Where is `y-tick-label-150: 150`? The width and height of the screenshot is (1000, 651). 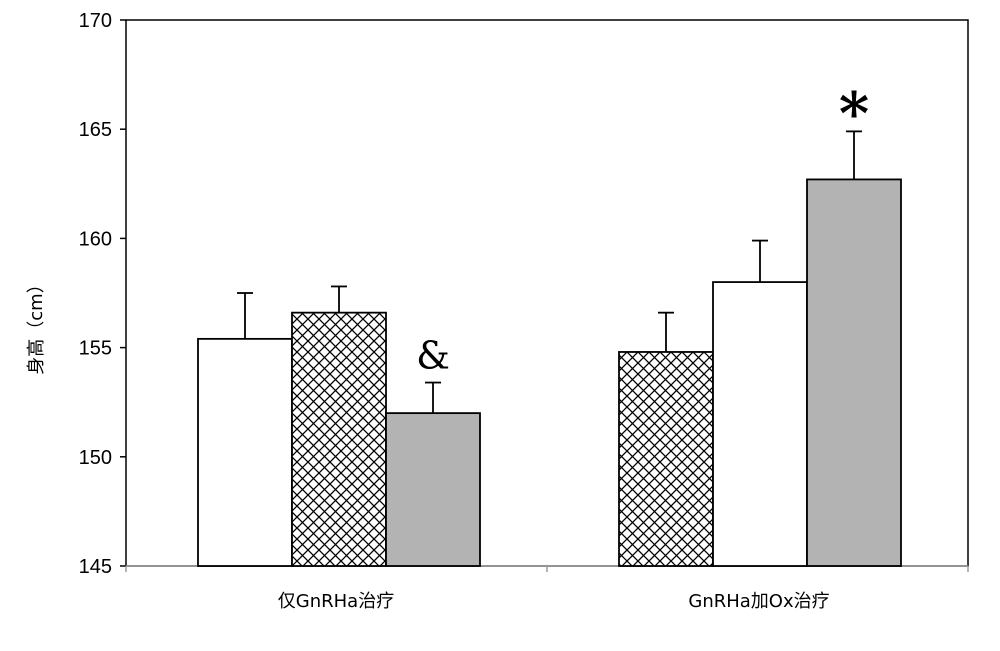
y-tick-label-150: 150 is located at coordinates (95, 458).